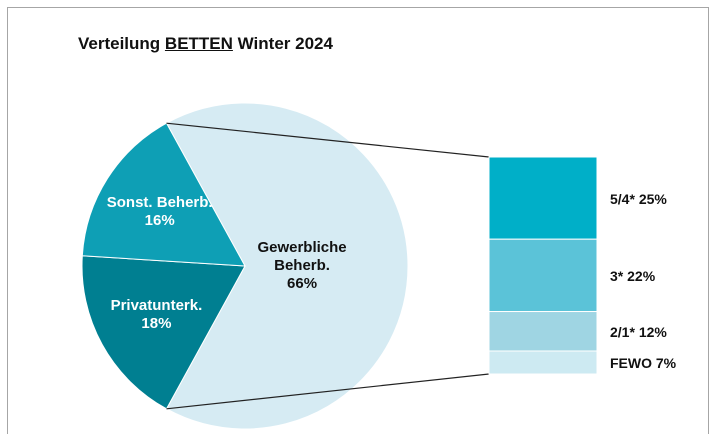 The width and height of the screenshot is (716, 434). I want to click on bar-value: 7%, so click(666, 363).